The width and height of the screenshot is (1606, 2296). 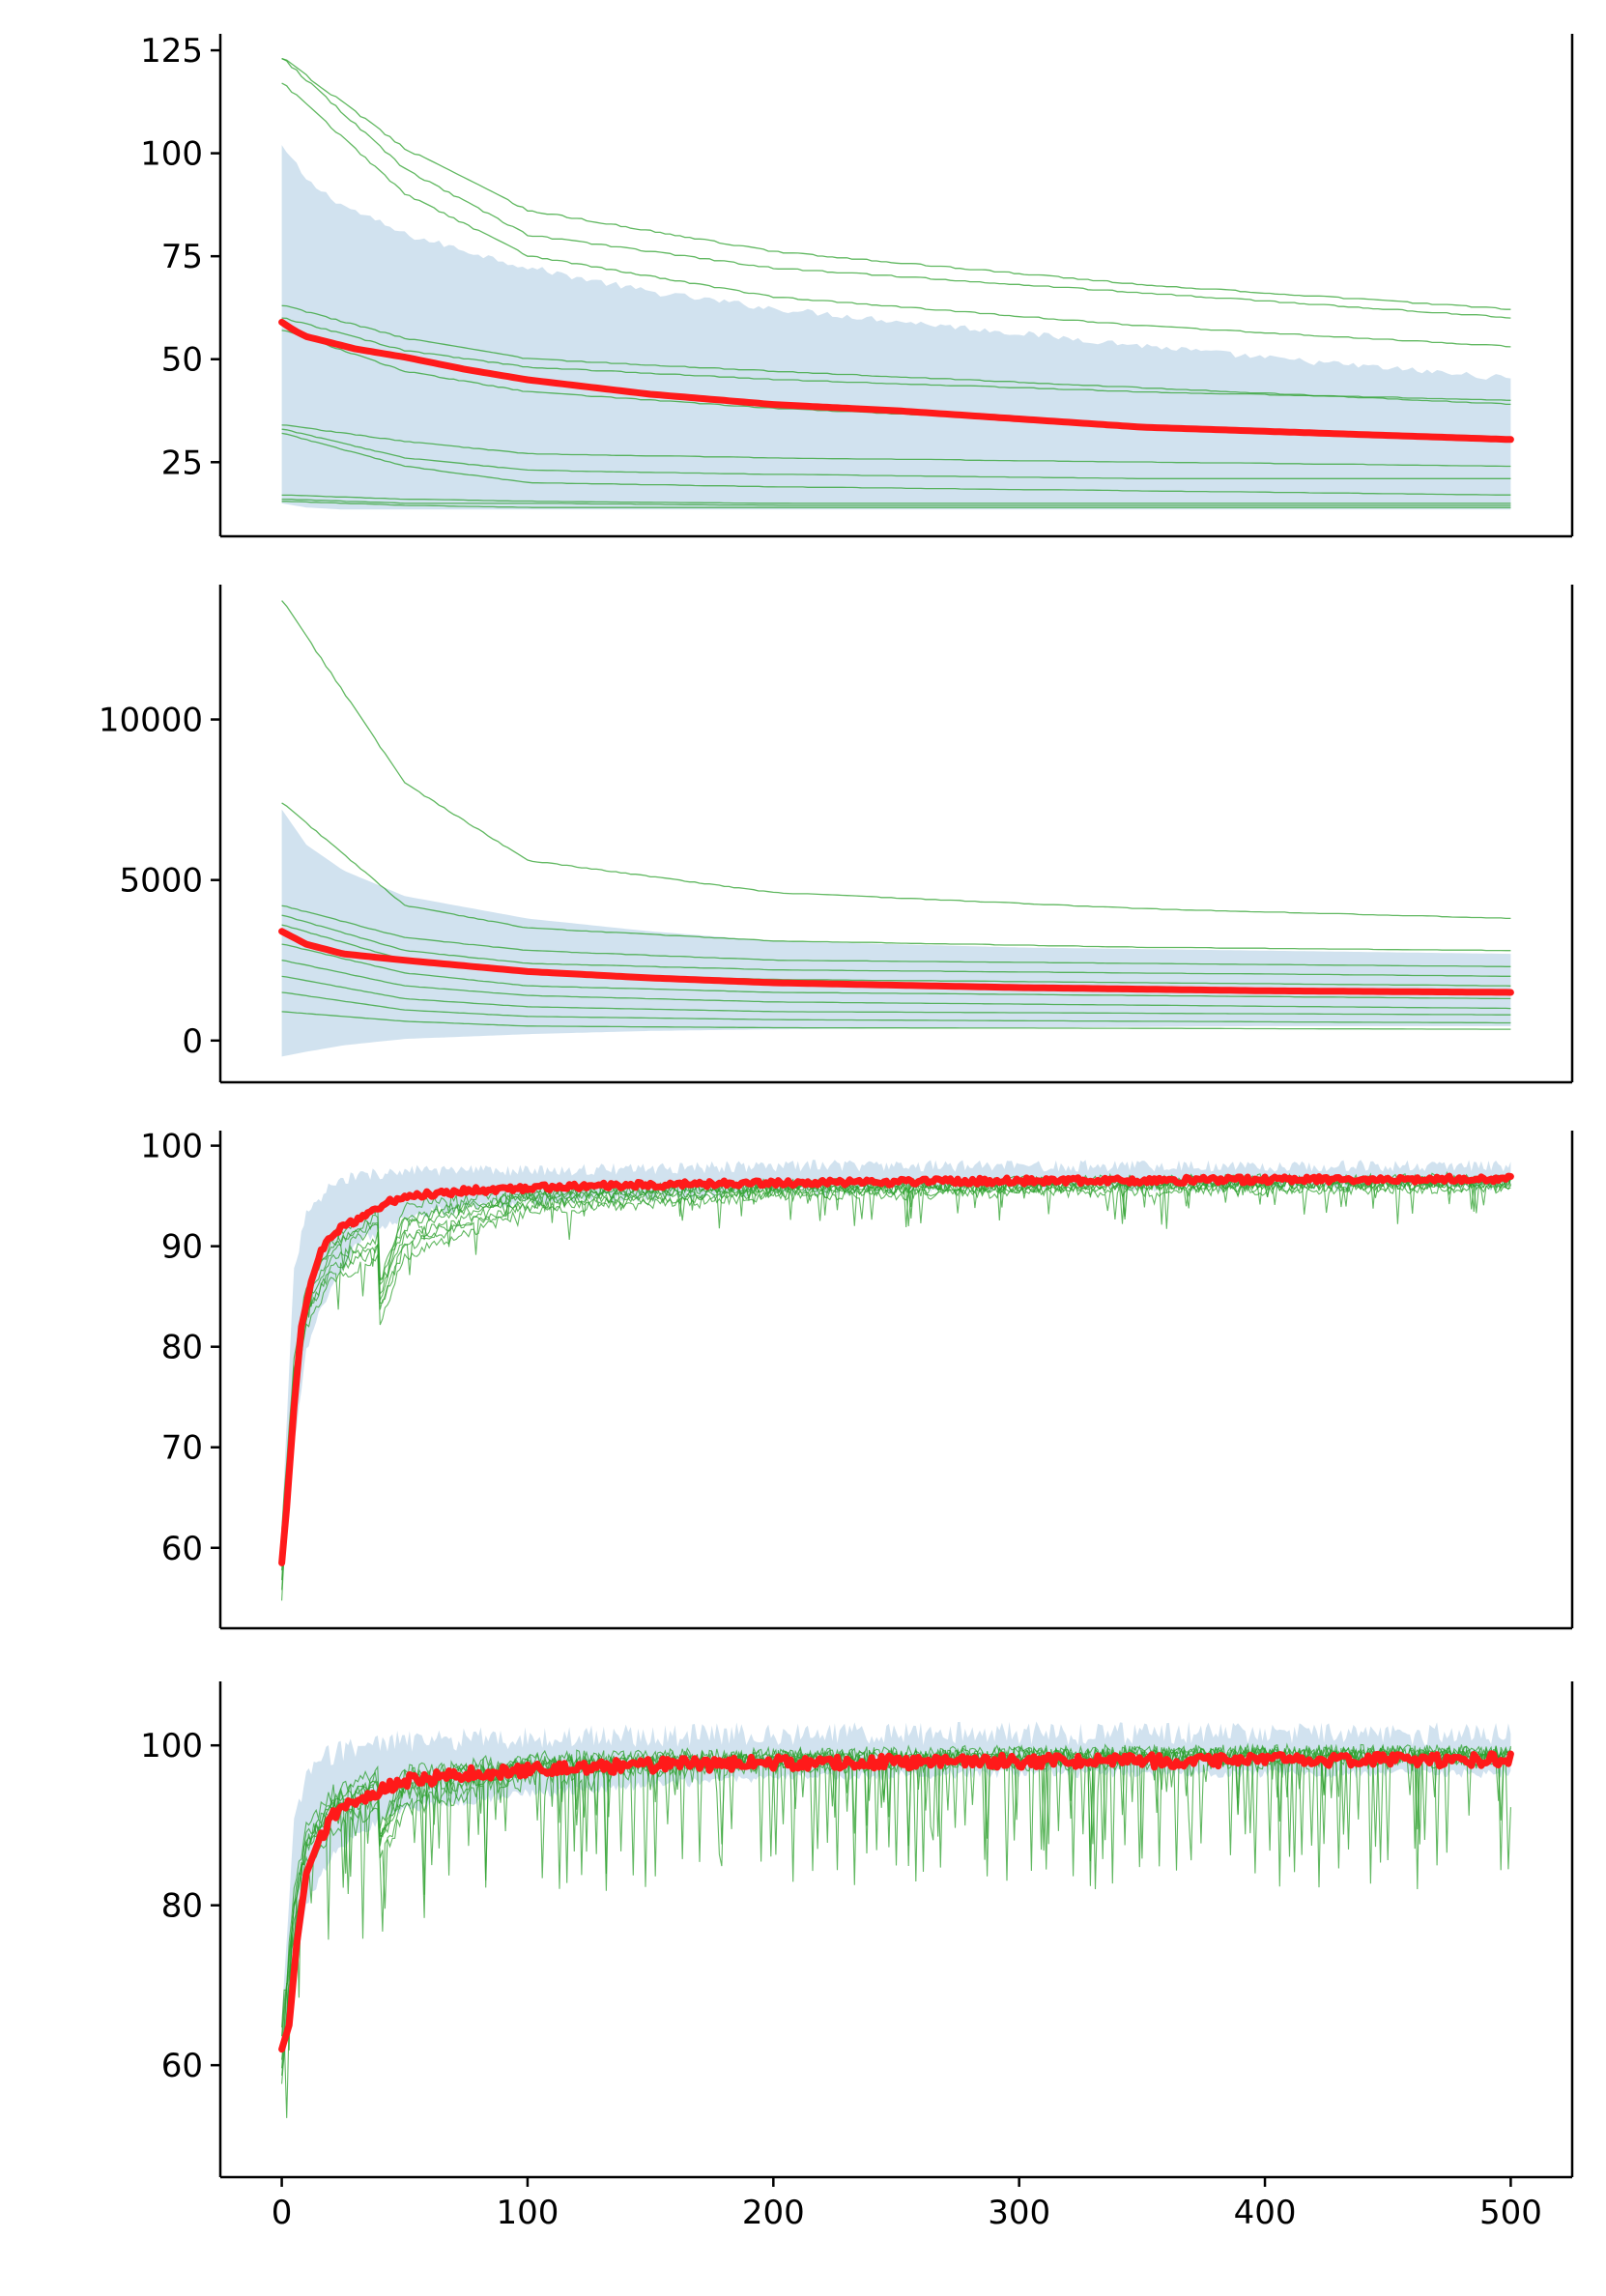 I want to click on y-tick-label: 75, so click(x=182, y=257).